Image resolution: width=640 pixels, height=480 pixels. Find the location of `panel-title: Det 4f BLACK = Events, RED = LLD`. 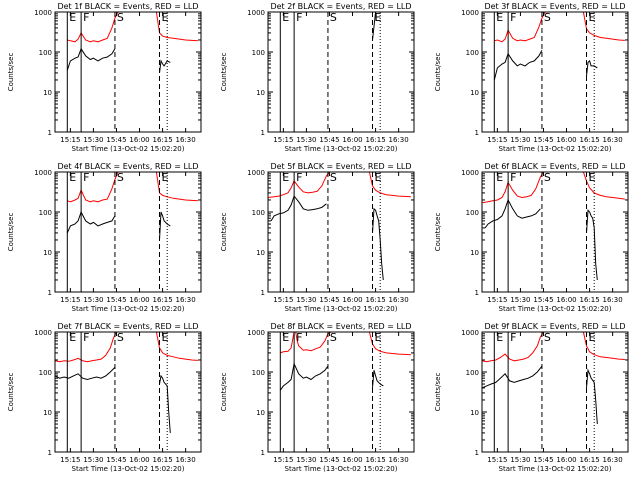

panel-title: Det 4f BLACK = Events, RED = LLD is located at coordinates (127, 166).